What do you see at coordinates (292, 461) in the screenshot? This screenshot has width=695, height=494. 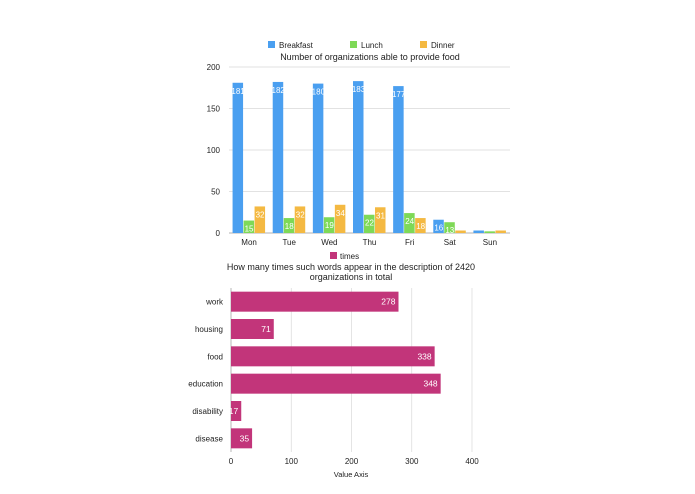 I see `x-tick-label: 100` at bounding box center [292, 461].